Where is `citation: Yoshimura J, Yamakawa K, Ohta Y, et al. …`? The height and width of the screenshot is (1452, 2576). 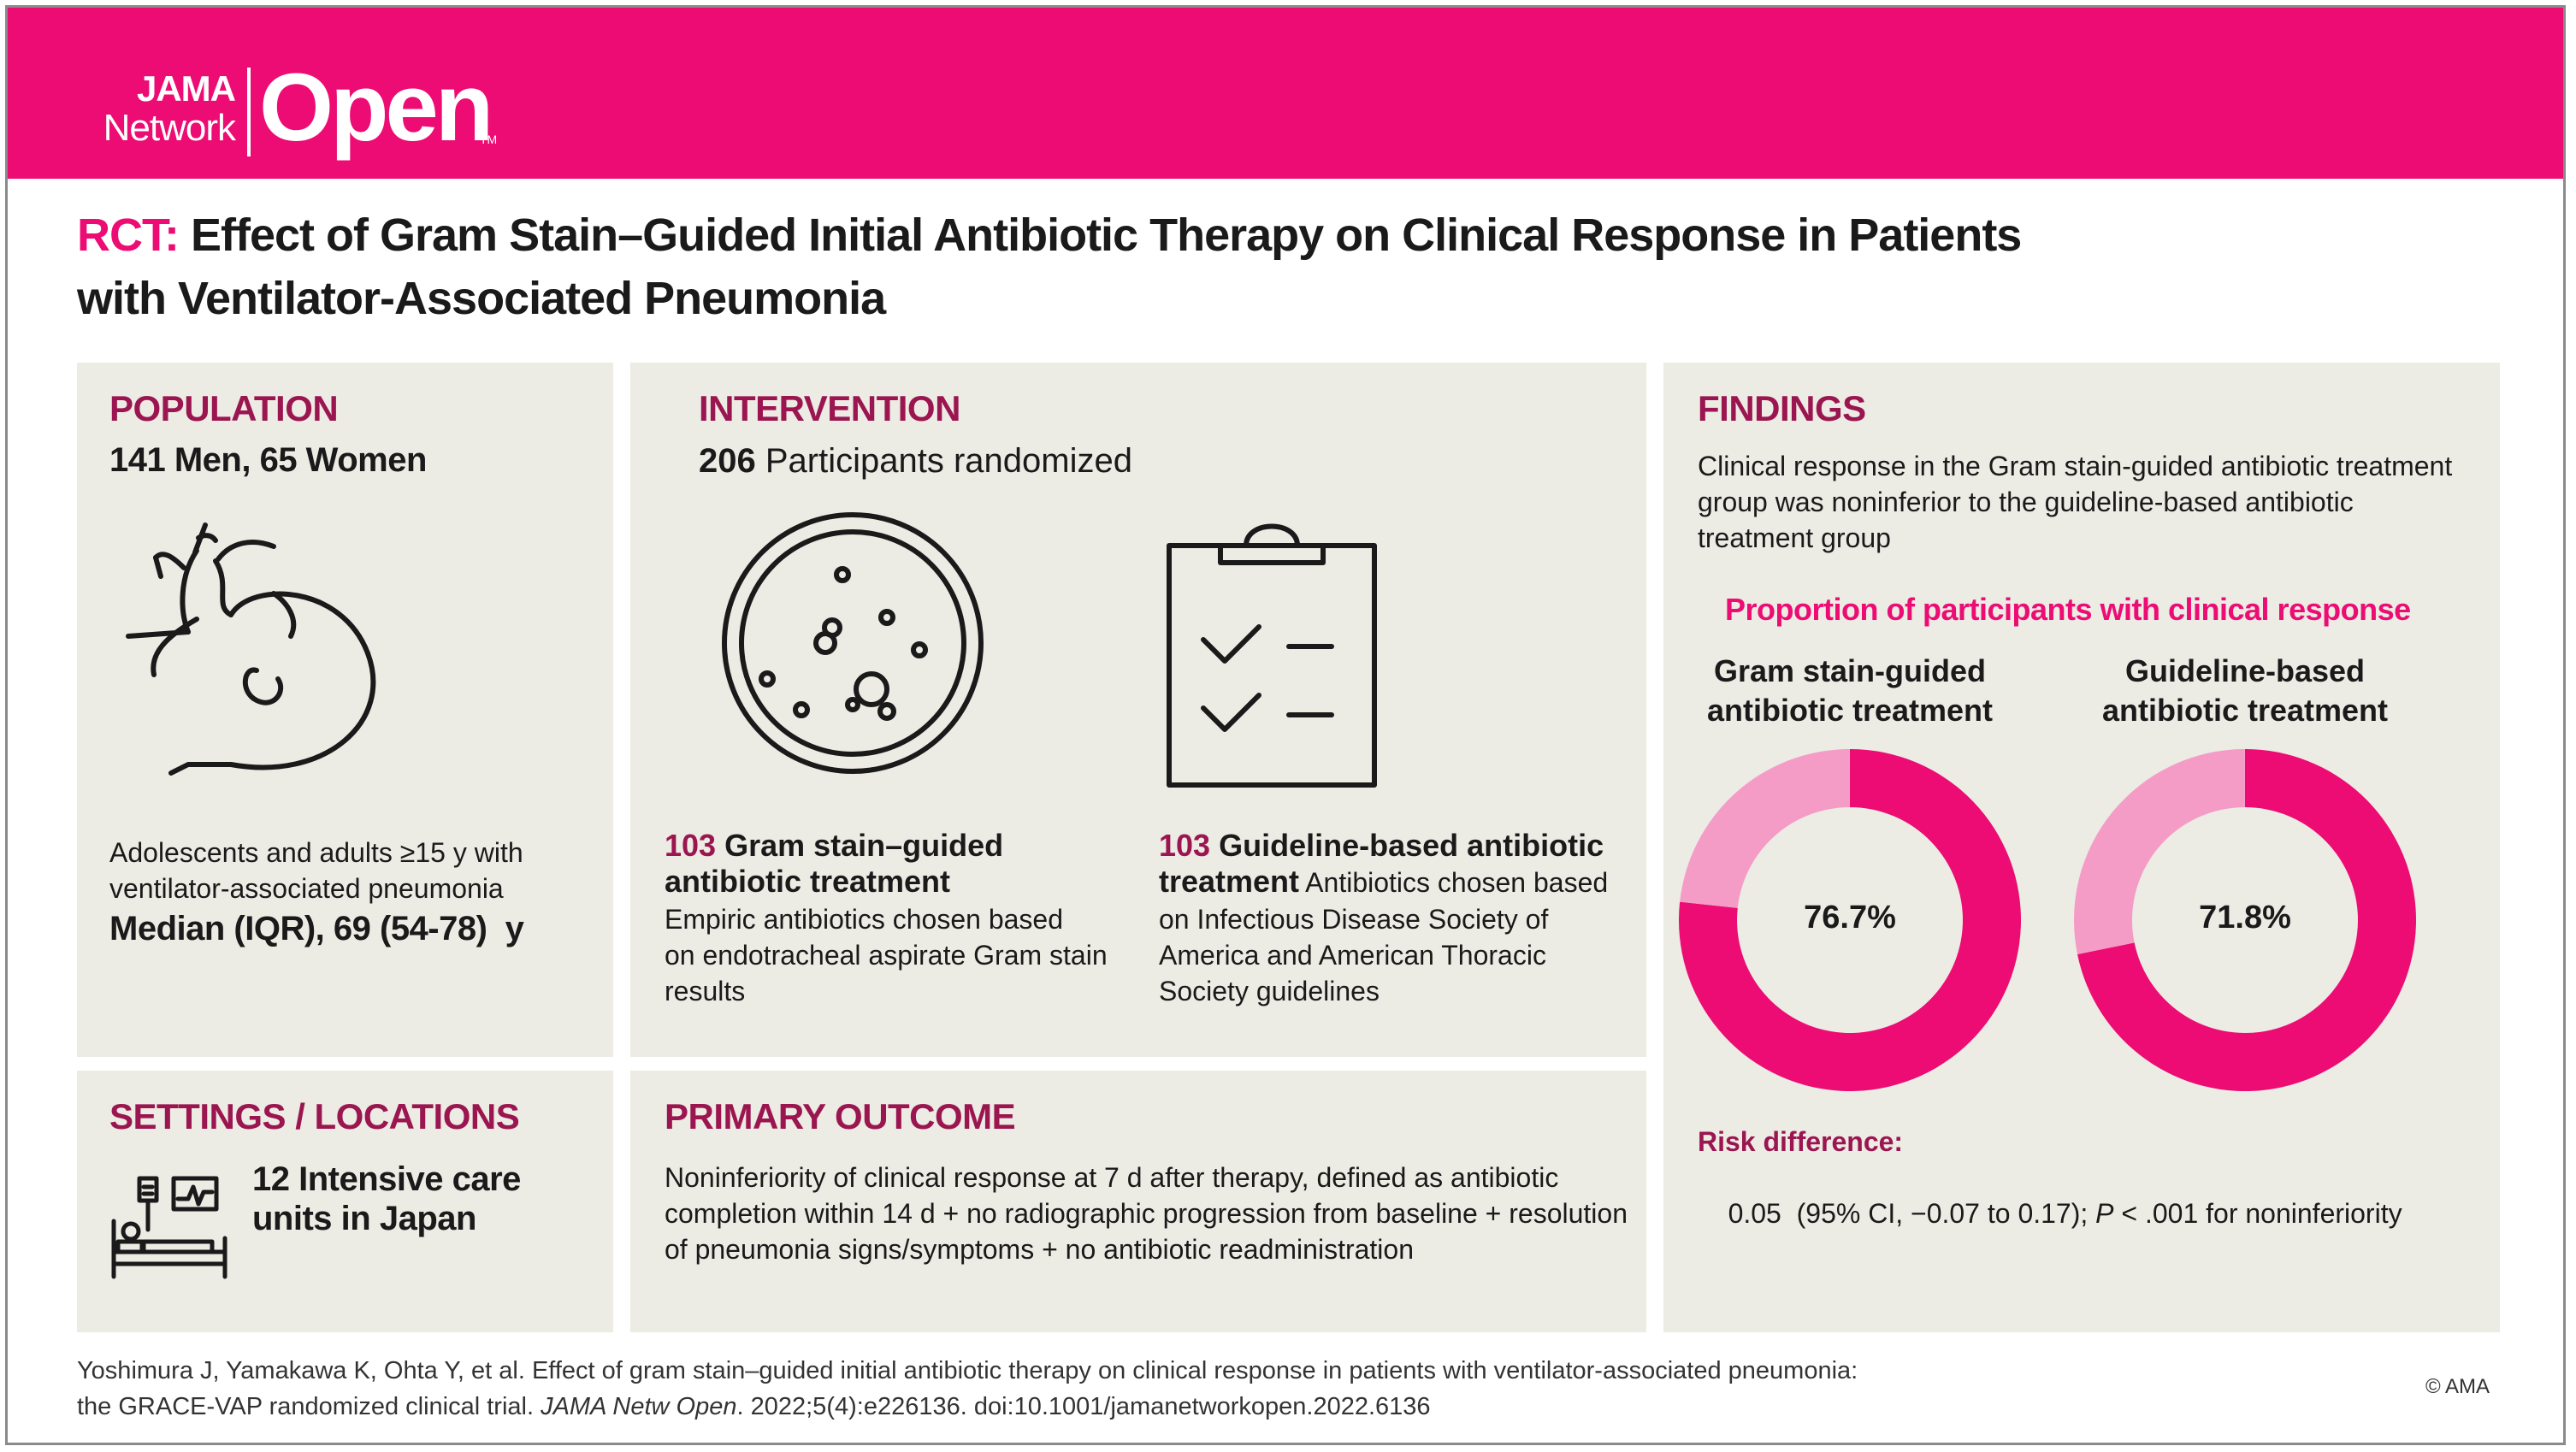 citation: Yoshimura J, Yamakawa K, Ohta Y, et al. … is located at coordinates (1231, 1389).